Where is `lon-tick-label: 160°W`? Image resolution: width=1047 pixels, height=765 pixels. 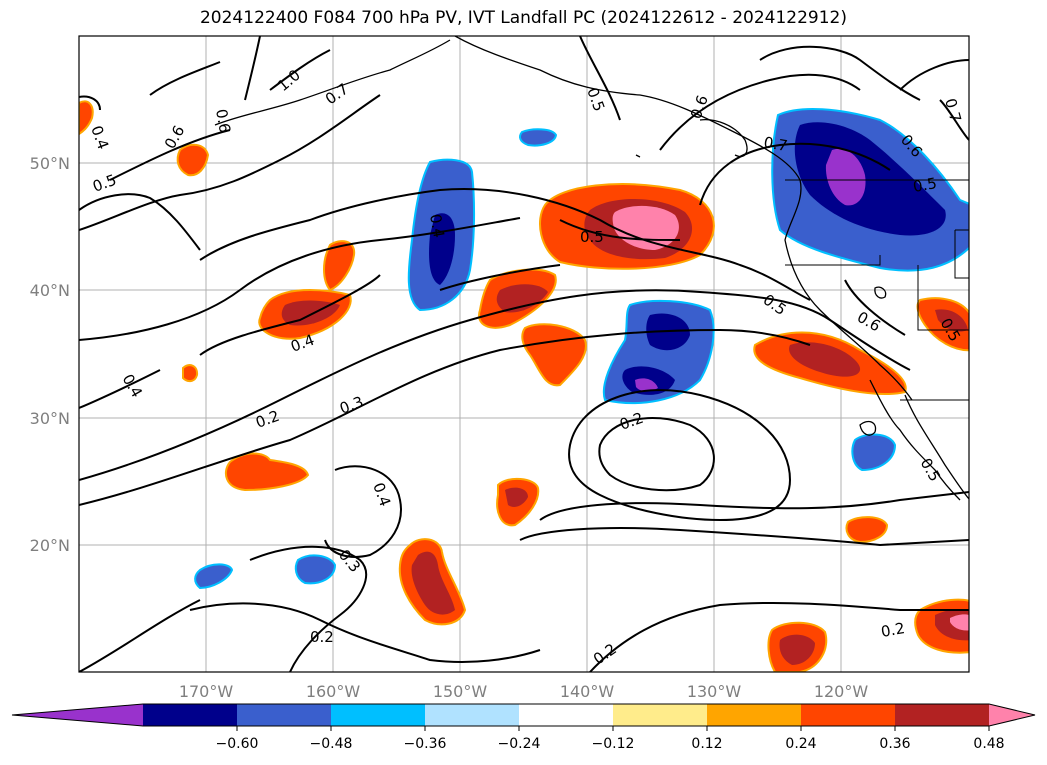 lon-tick-label: 160°W is located at coordinates (333, 691).